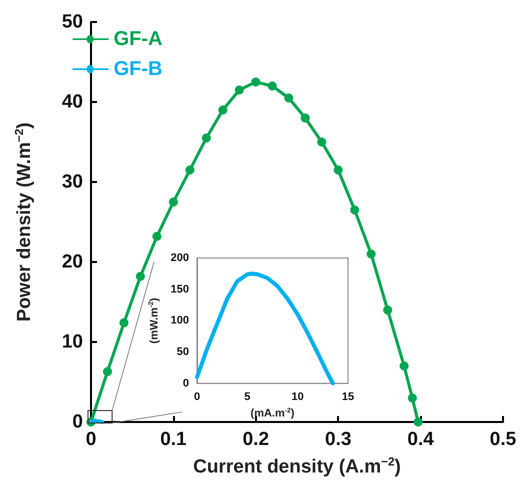 Image resolution: width=520 pixels, height=483 pixels. What do you see at coordinates (298, 396) in the screenshot?
I see `x-tick-label: 10` at bounding box center [298, 396].